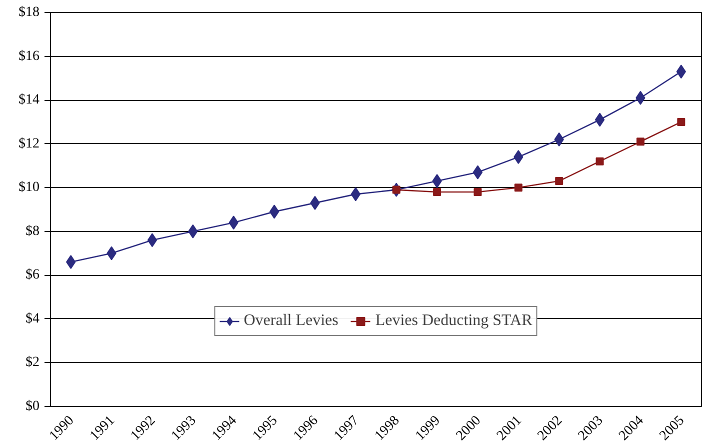  What do you see at coordinates (29, 56) in the screenshot?
I see `y-tick-label: $16` at bounding box center [29, 56].